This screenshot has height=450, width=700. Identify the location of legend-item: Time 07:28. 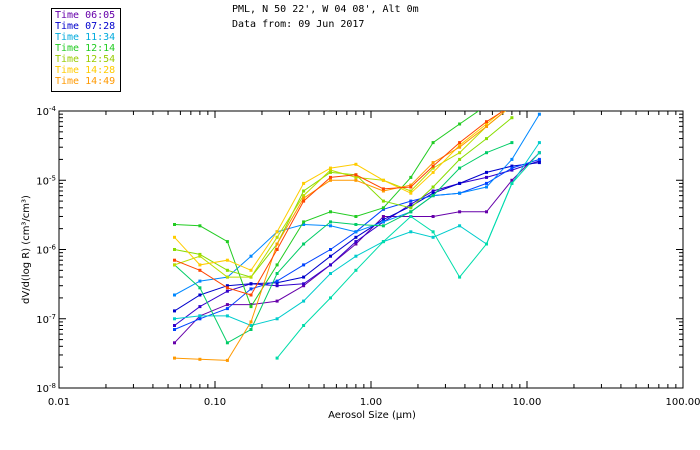
(85, 26).